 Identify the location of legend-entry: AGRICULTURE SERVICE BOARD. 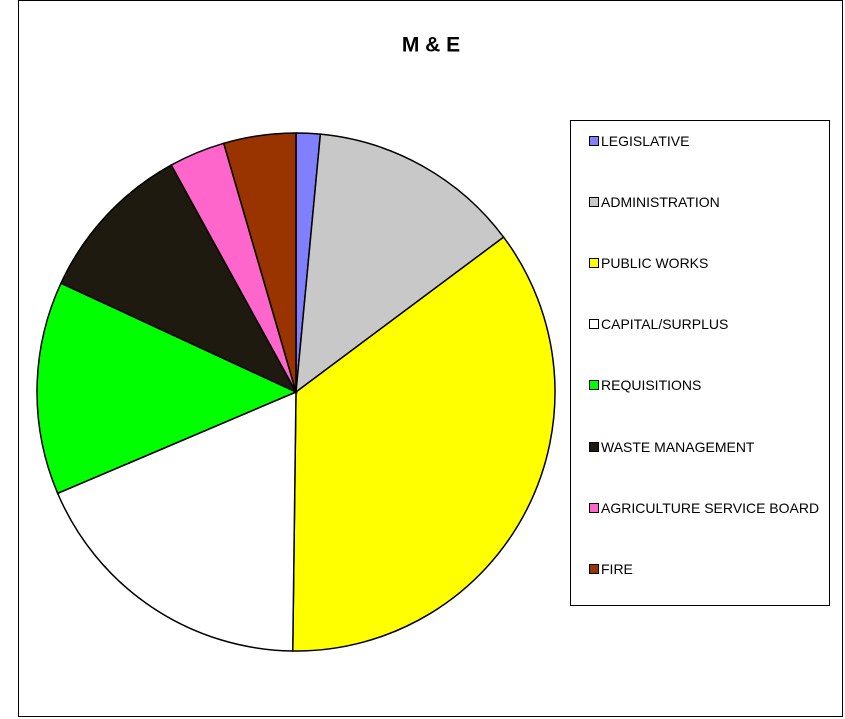
(704, 508).